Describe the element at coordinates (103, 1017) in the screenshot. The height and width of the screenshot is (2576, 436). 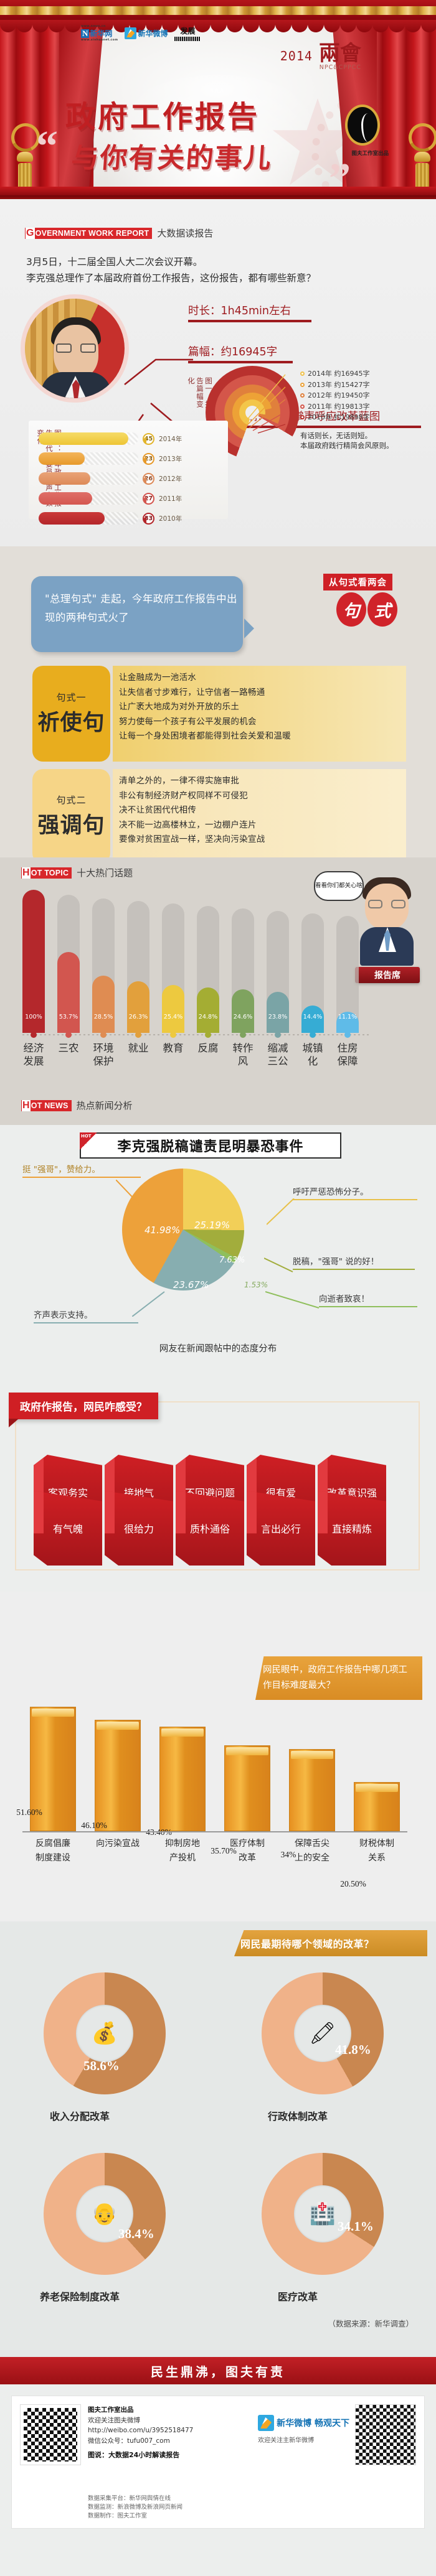
I see `topic-value-3: 28.5%` at that location.